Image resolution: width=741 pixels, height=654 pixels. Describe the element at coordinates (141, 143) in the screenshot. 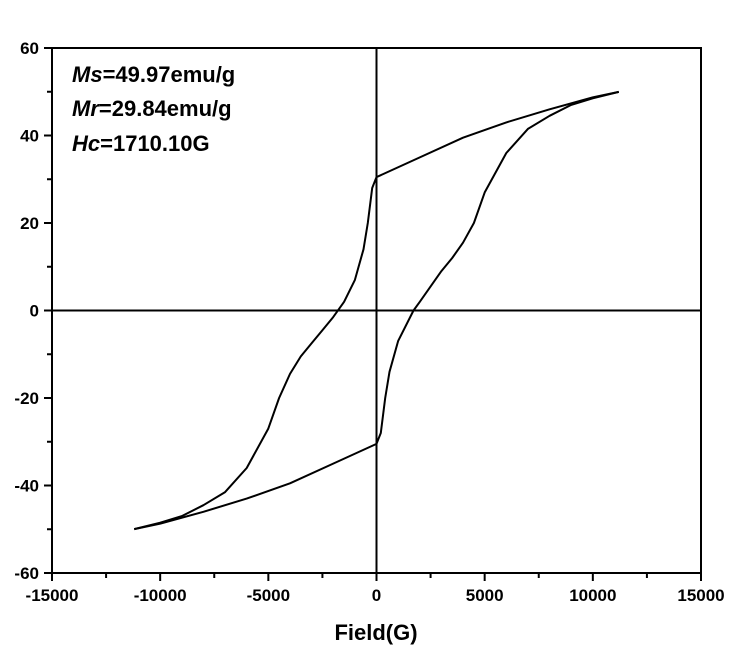

I see `annotation-hc: Hc=1710.10G` at that location.